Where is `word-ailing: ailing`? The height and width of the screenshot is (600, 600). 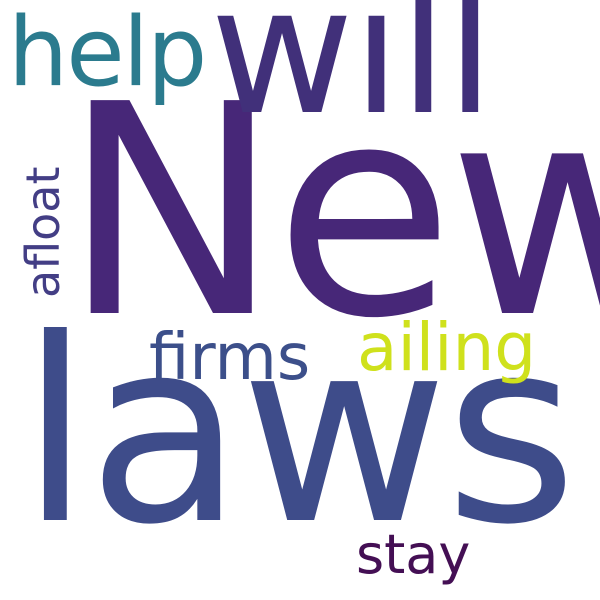
word-ailing: ailing is located at coordinates (447, 347).